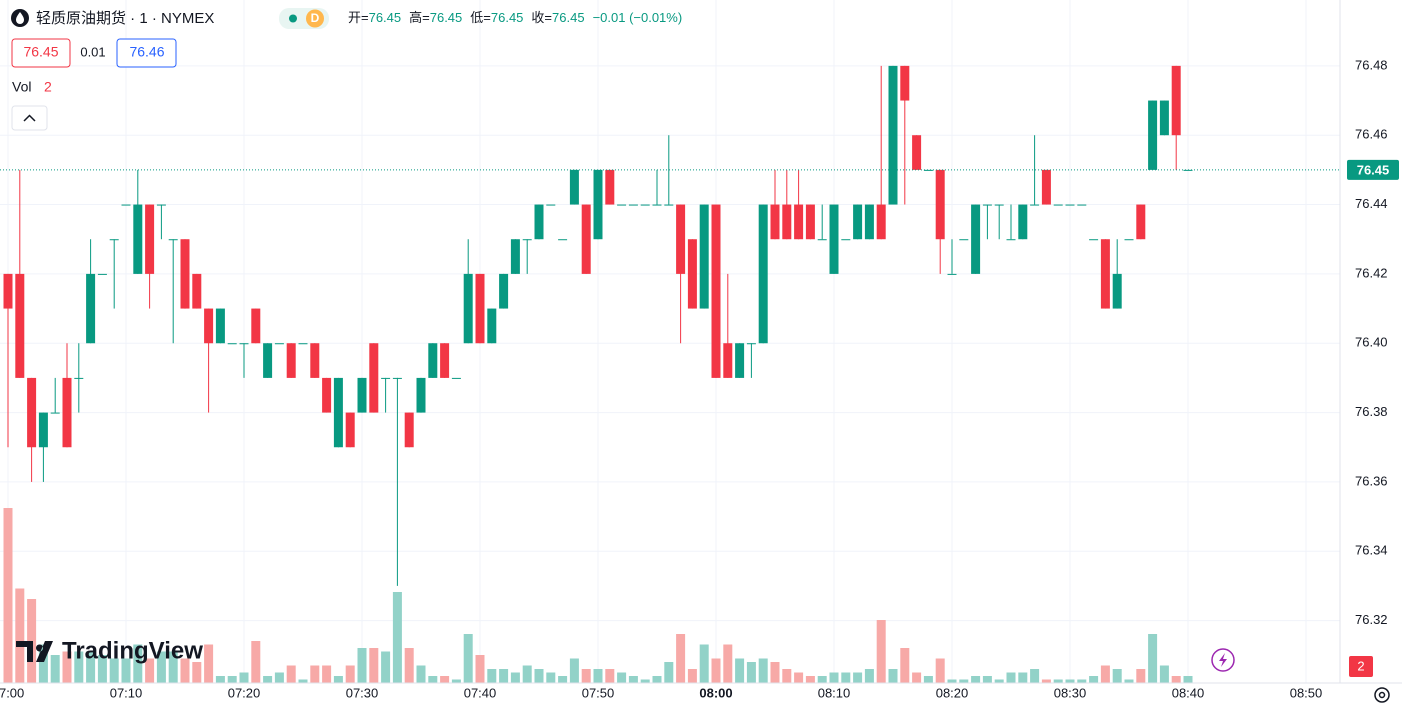 The height and width of the screenshot is (717, 1402). I want to click on x-tick-label: 07:30, so click(362, 692).